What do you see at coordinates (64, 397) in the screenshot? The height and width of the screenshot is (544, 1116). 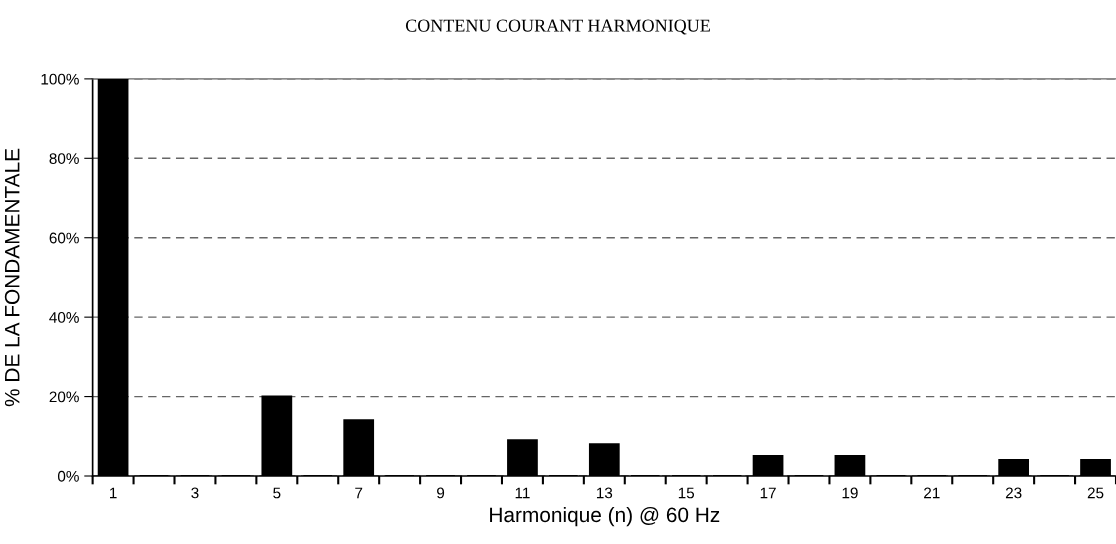 I see `y-tick-label: 20%` at bounding box center [64, 397].